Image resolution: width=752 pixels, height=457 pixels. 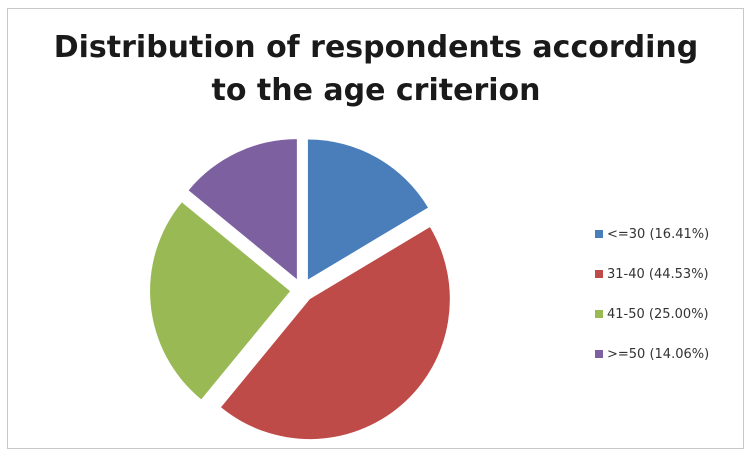 What do you see at coordinates (658, 354) in the screenshot?
I see `legend-label-ge50: >=50 (14.06%)` at bounding box center [658, 354].